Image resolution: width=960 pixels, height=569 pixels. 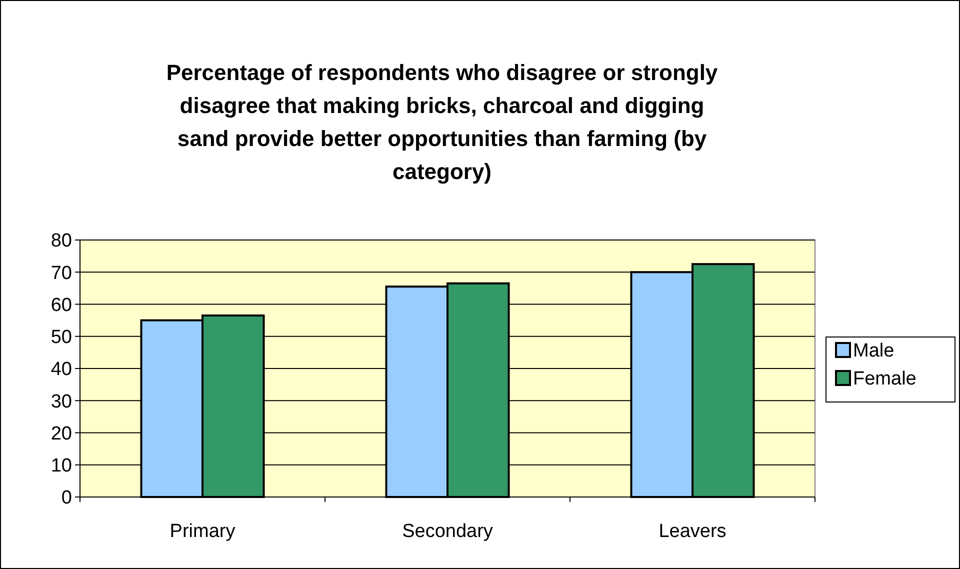 I want to click on y-tick-label: 10, so click(x=61, y=466).